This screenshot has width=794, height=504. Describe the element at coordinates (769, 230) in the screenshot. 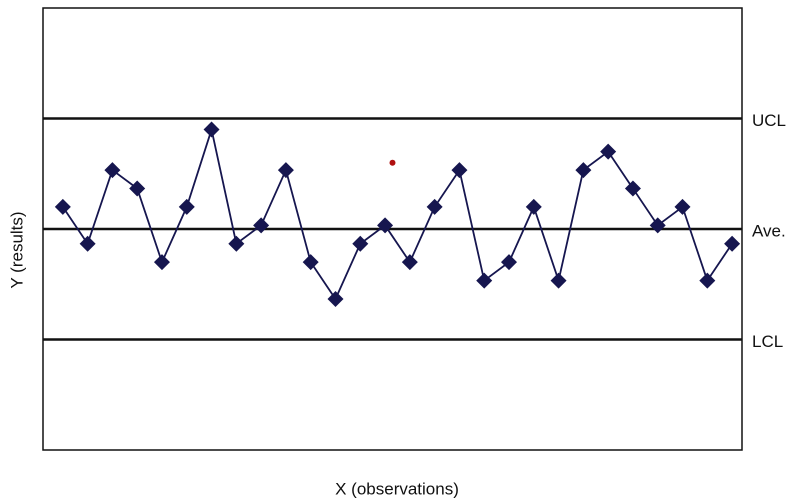

I see `control-line-label: Ave.` at that location.